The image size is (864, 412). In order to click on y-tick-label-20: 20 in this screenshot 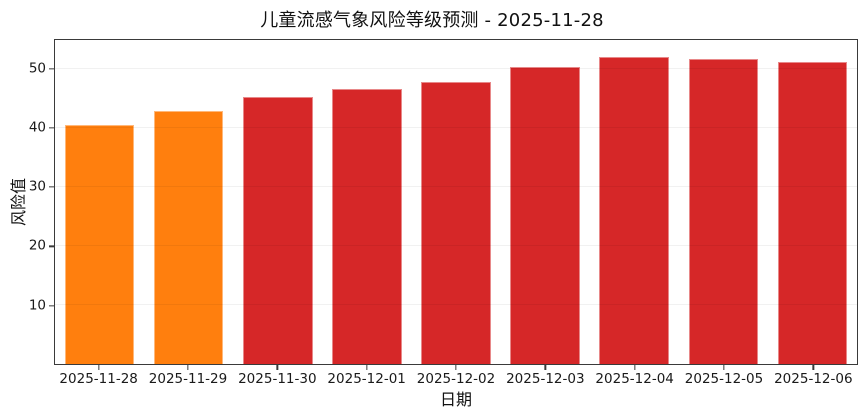, I will do `click(37, 245)`.